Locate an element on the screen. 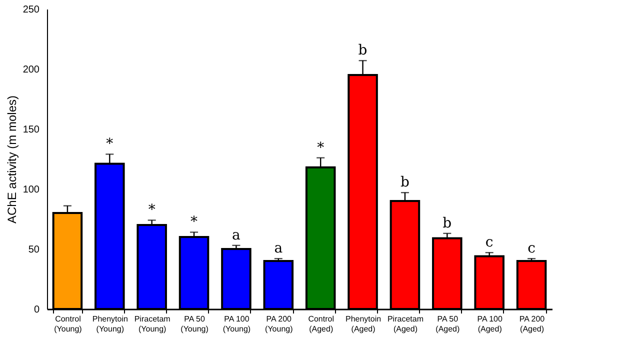  x-tick-label: Piracetam (Young) is located at coordinates (152, 324).